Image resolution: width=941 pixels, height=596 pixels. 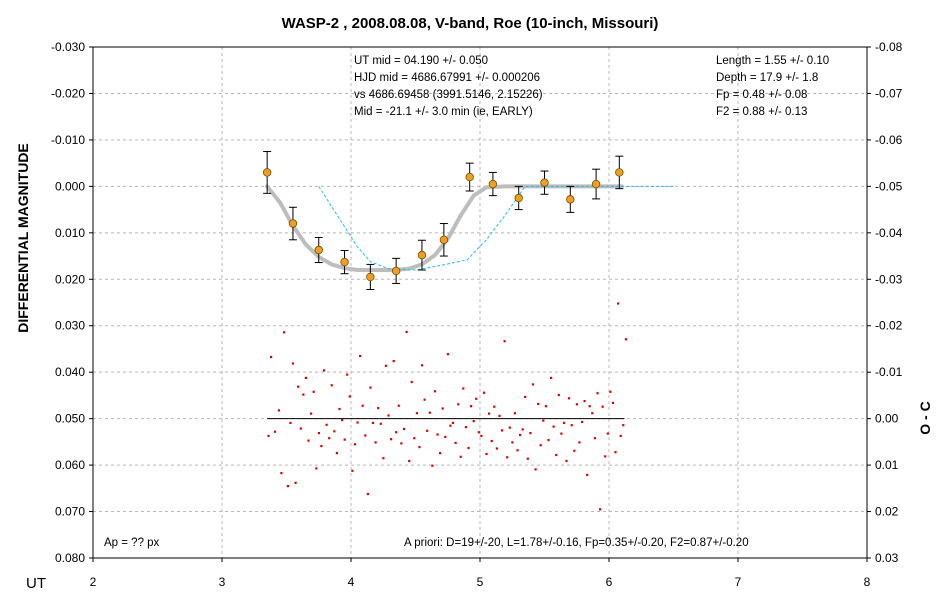 I want to click on x-tick-label: 6, so click(x=609, y=582).